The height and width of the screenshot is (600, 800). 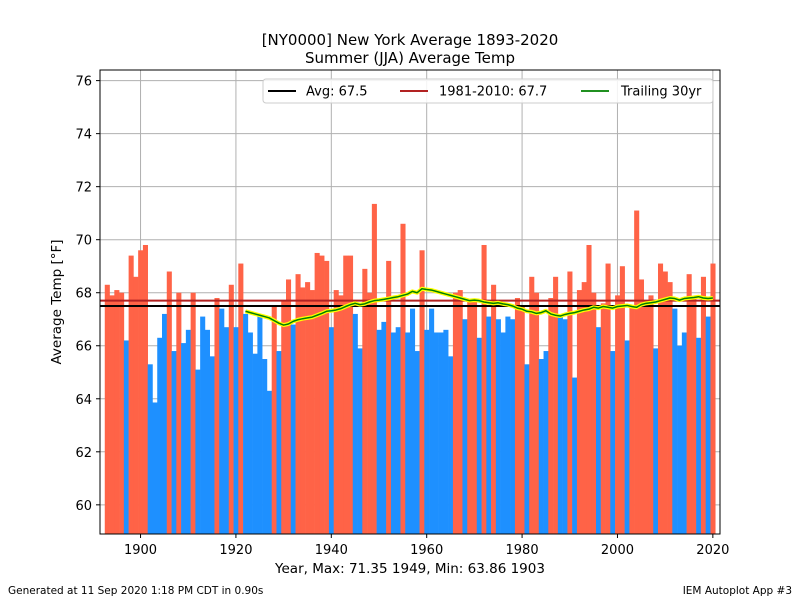 What do you see at coordinates (465, 426) in the screenshot?
I see `bar-1968` at bounding box center [465, 426].